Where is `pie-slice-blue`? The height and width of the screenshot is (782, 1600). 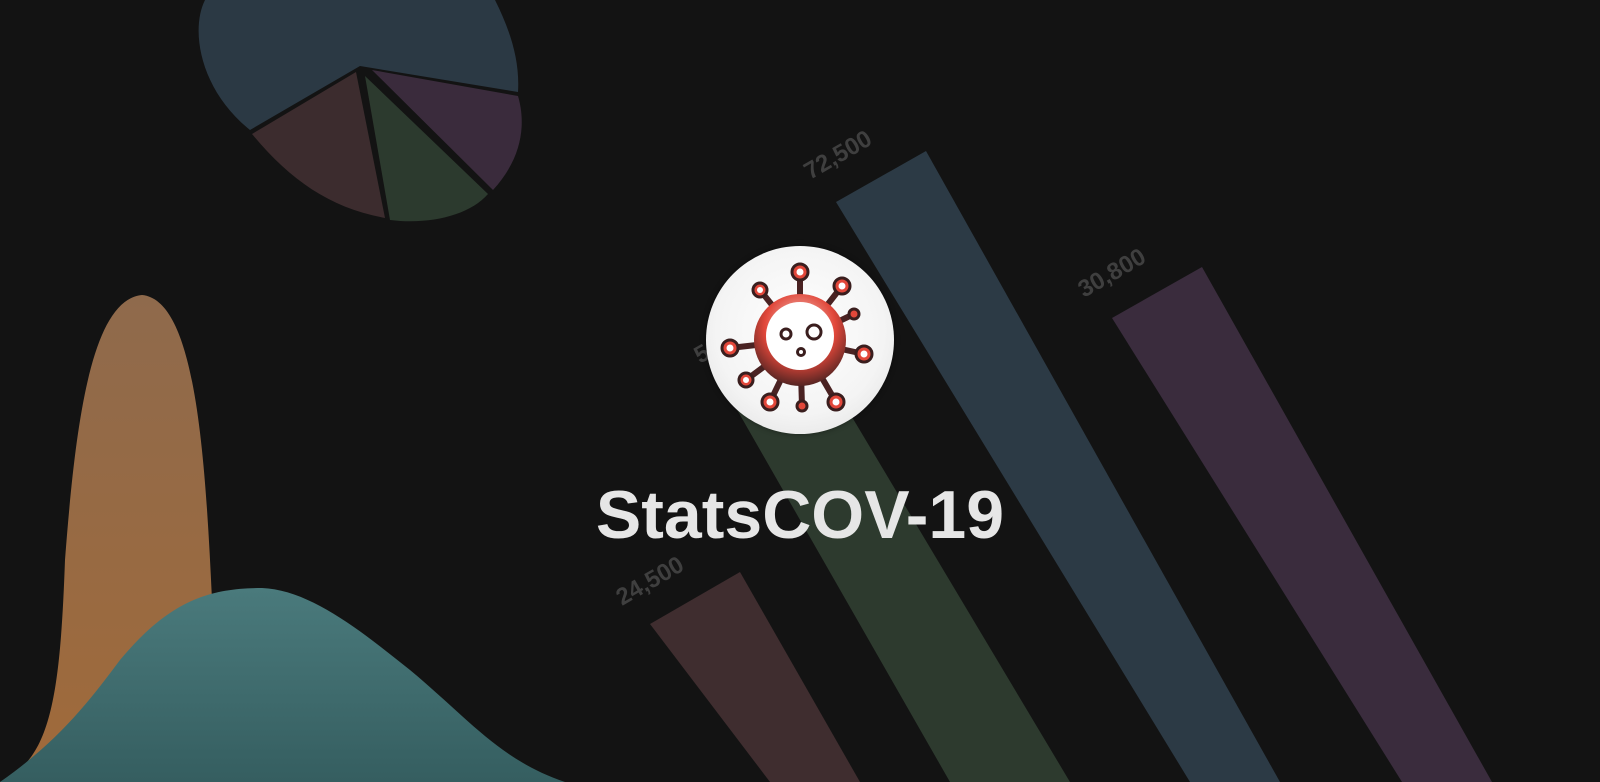 pie-slice-blue is located at coordinates (358, 65).